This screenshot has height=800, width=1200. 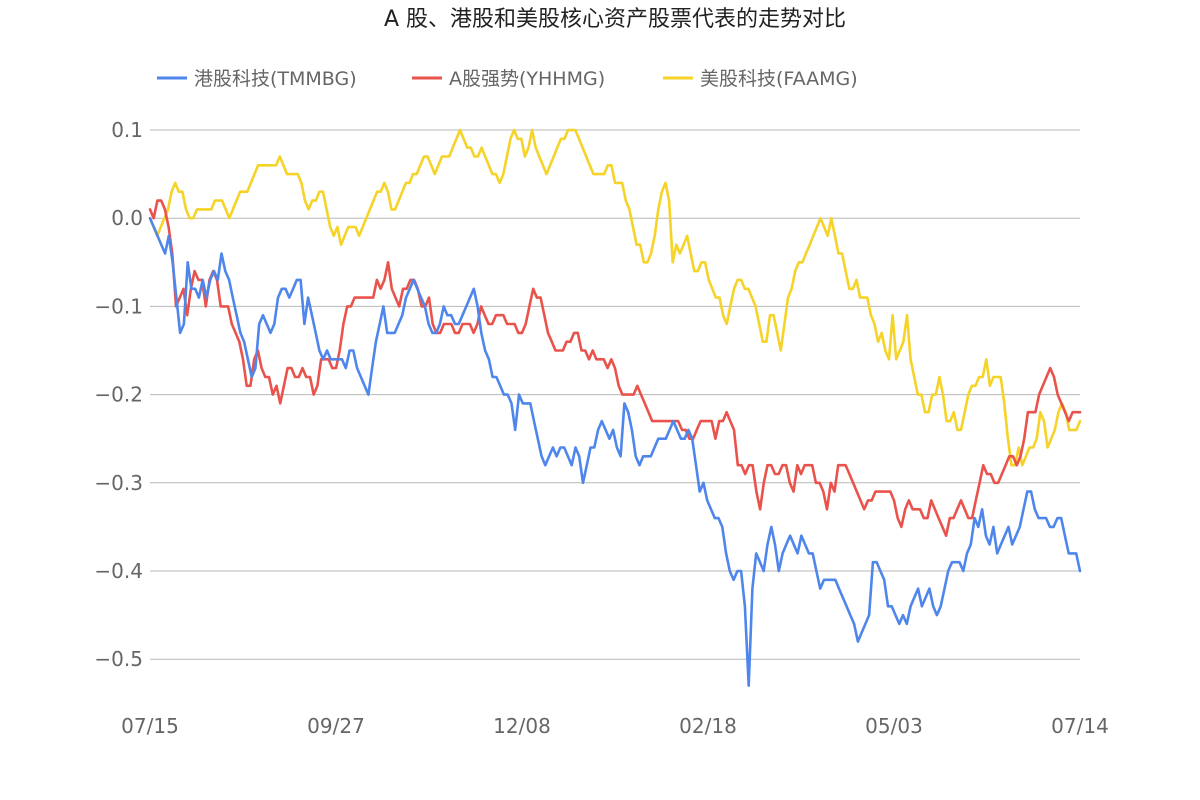 I want to click on legend-entry-series-1: 港股科技(TMMBG), so click(x=257, y=79).